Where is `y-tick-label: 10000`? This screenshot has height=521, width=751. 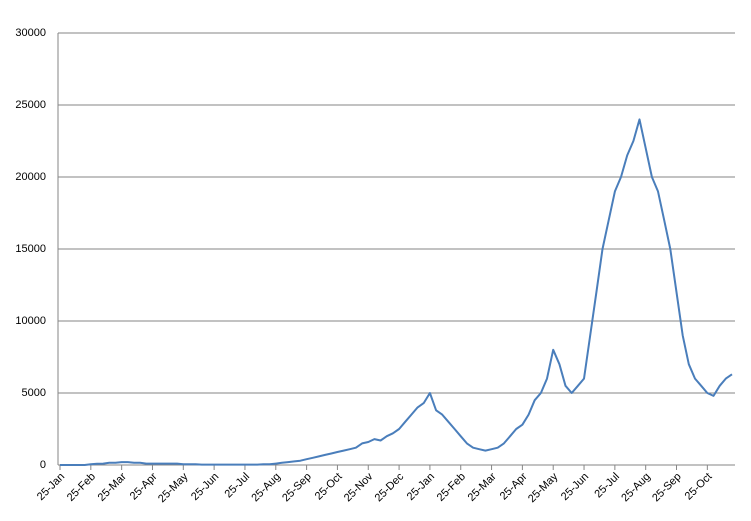
y-tick-label: 10000 is located at coordinates (30, 321).